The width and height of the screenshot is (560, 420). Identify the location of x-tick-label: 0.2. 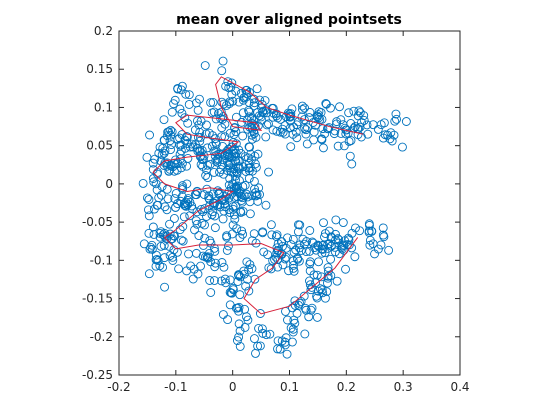
(346, 387).